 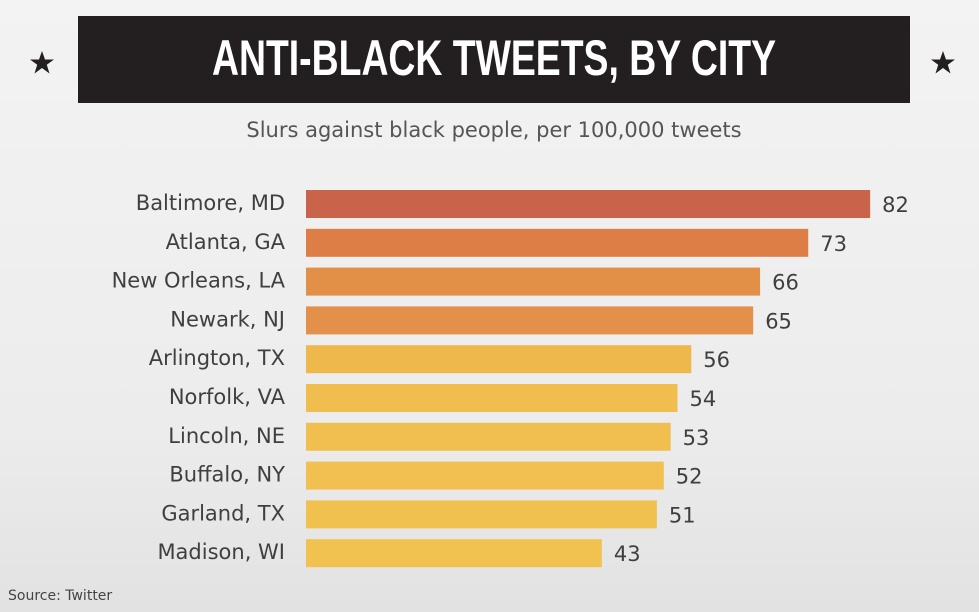 I want to click on value-label: 53, so click(x=696, y=438).